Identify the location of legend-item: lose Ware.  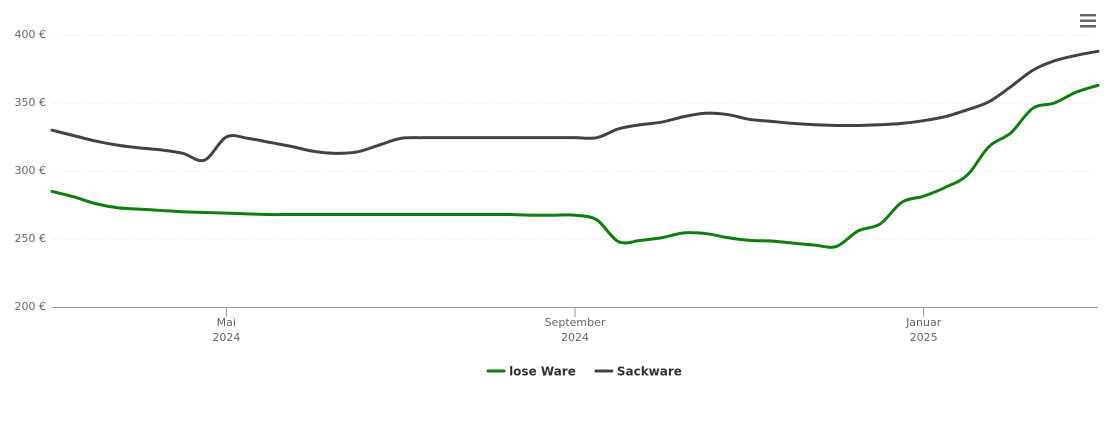
(531, 372).